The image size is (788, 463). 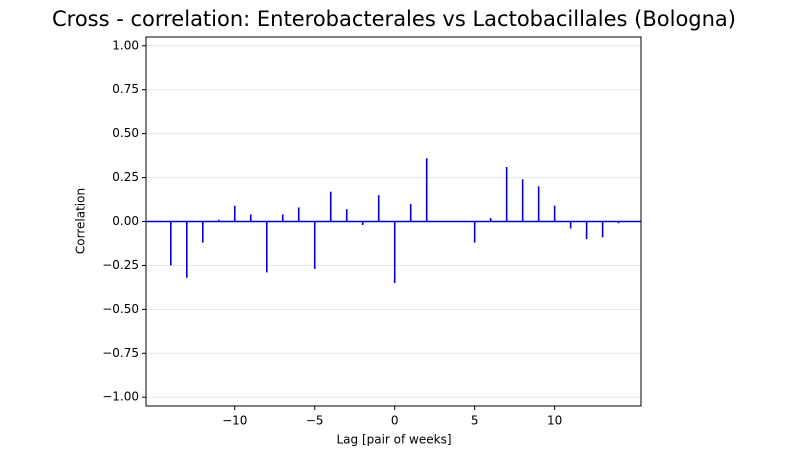 What do you see at coordinates (125, 221) in the screenshot?
I see `y-tick-label: 0.00` at bounding box center [125, 221].